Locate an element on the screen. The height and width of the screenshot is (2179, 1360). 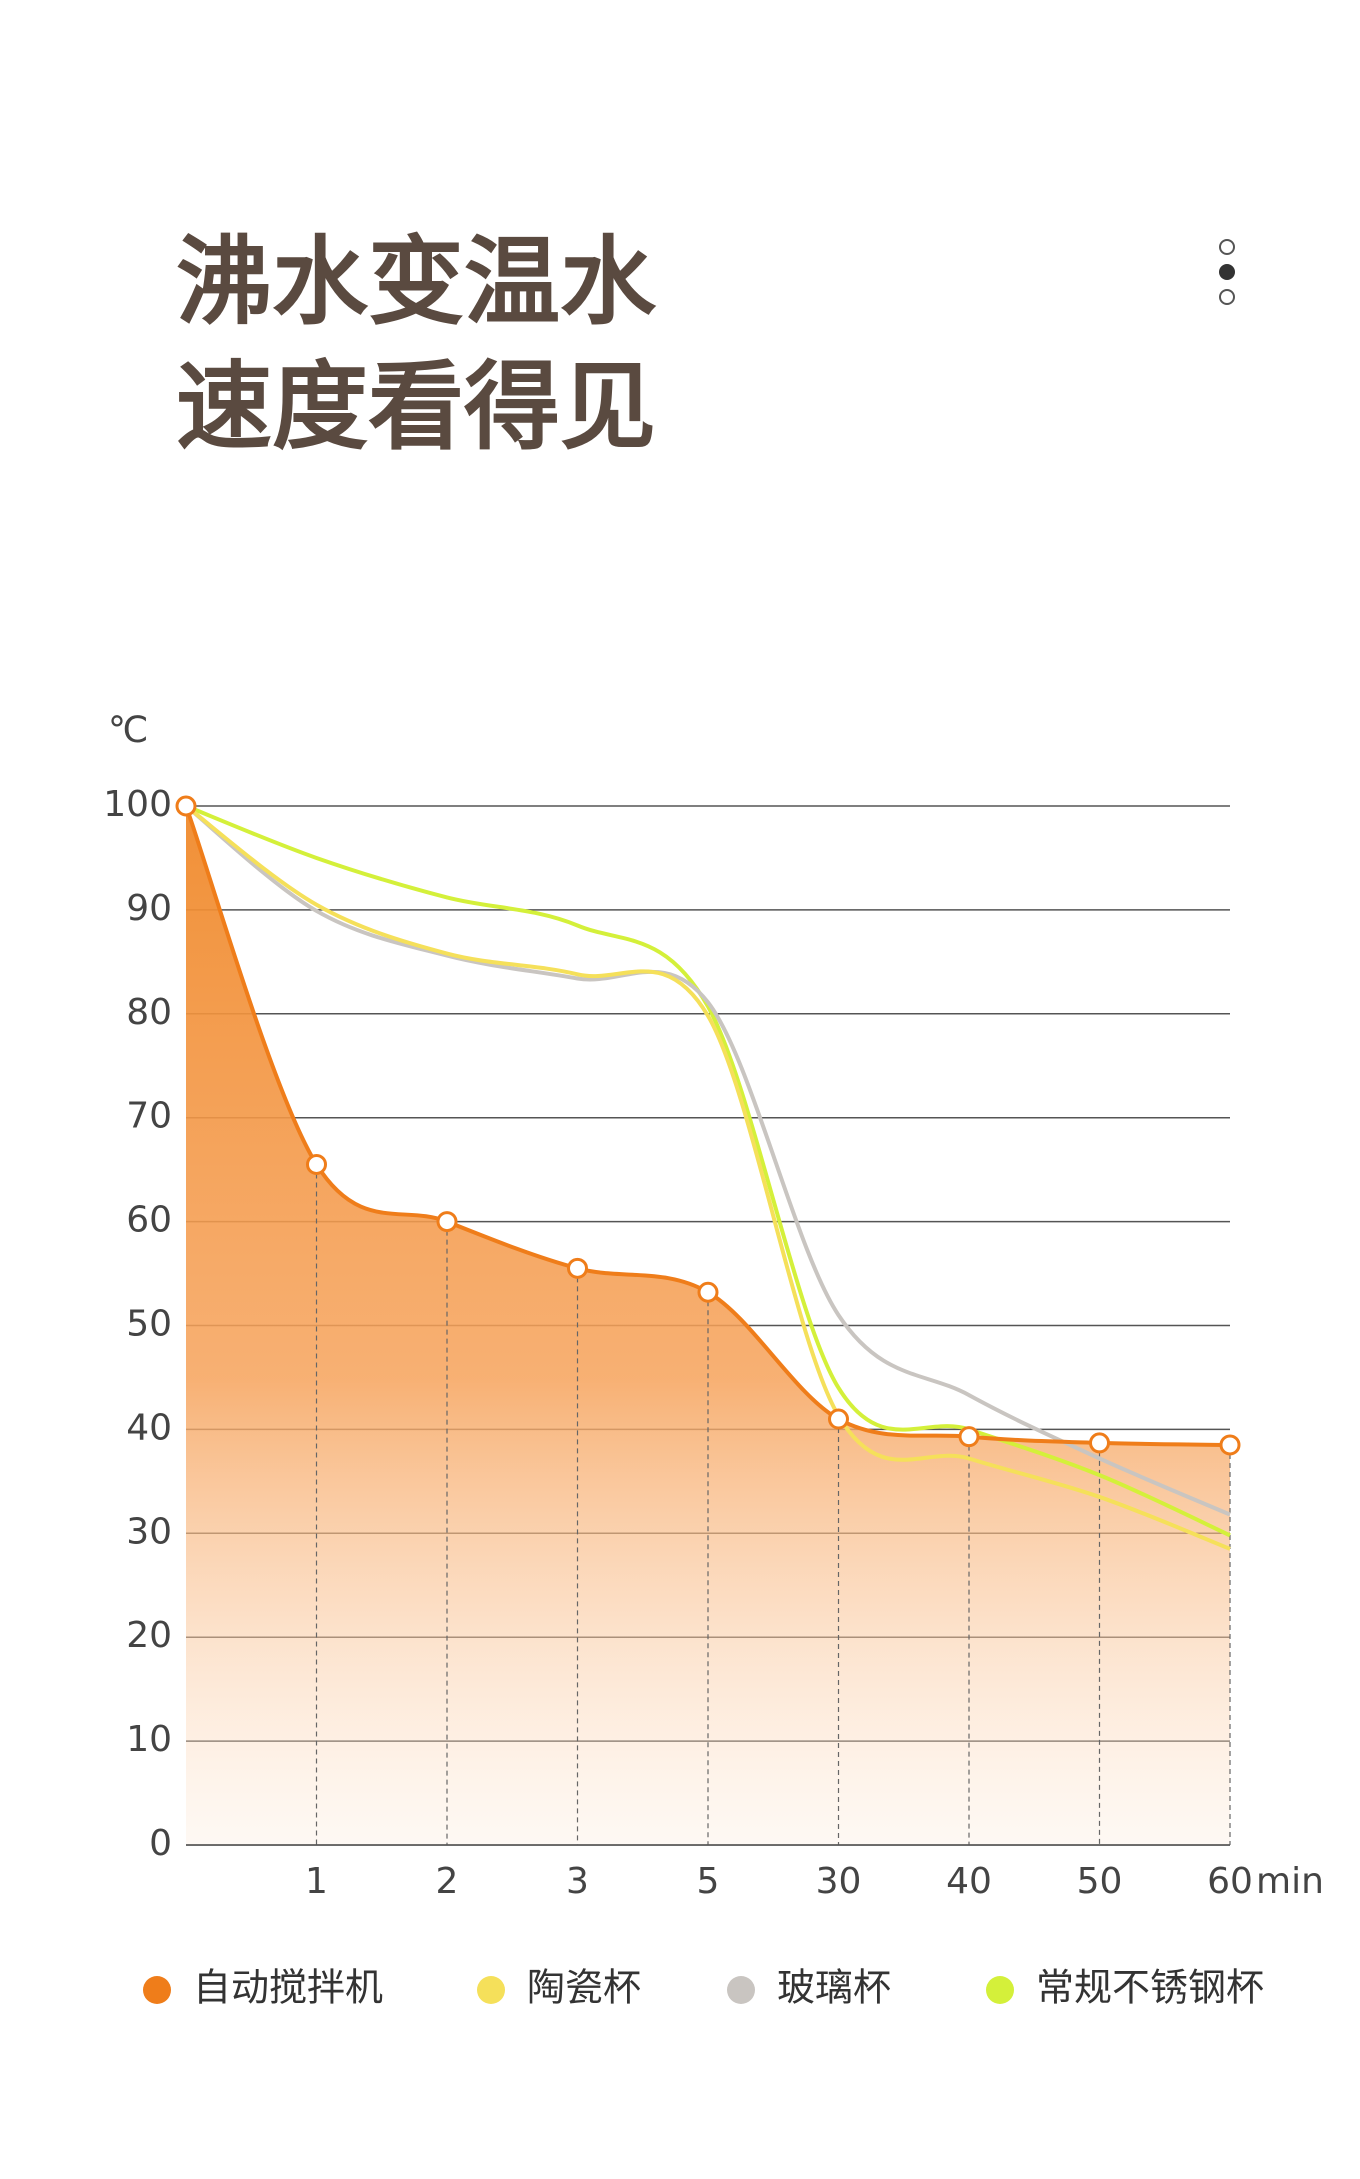
x-tick-label: 3 is located at coordinates (577, 1881).